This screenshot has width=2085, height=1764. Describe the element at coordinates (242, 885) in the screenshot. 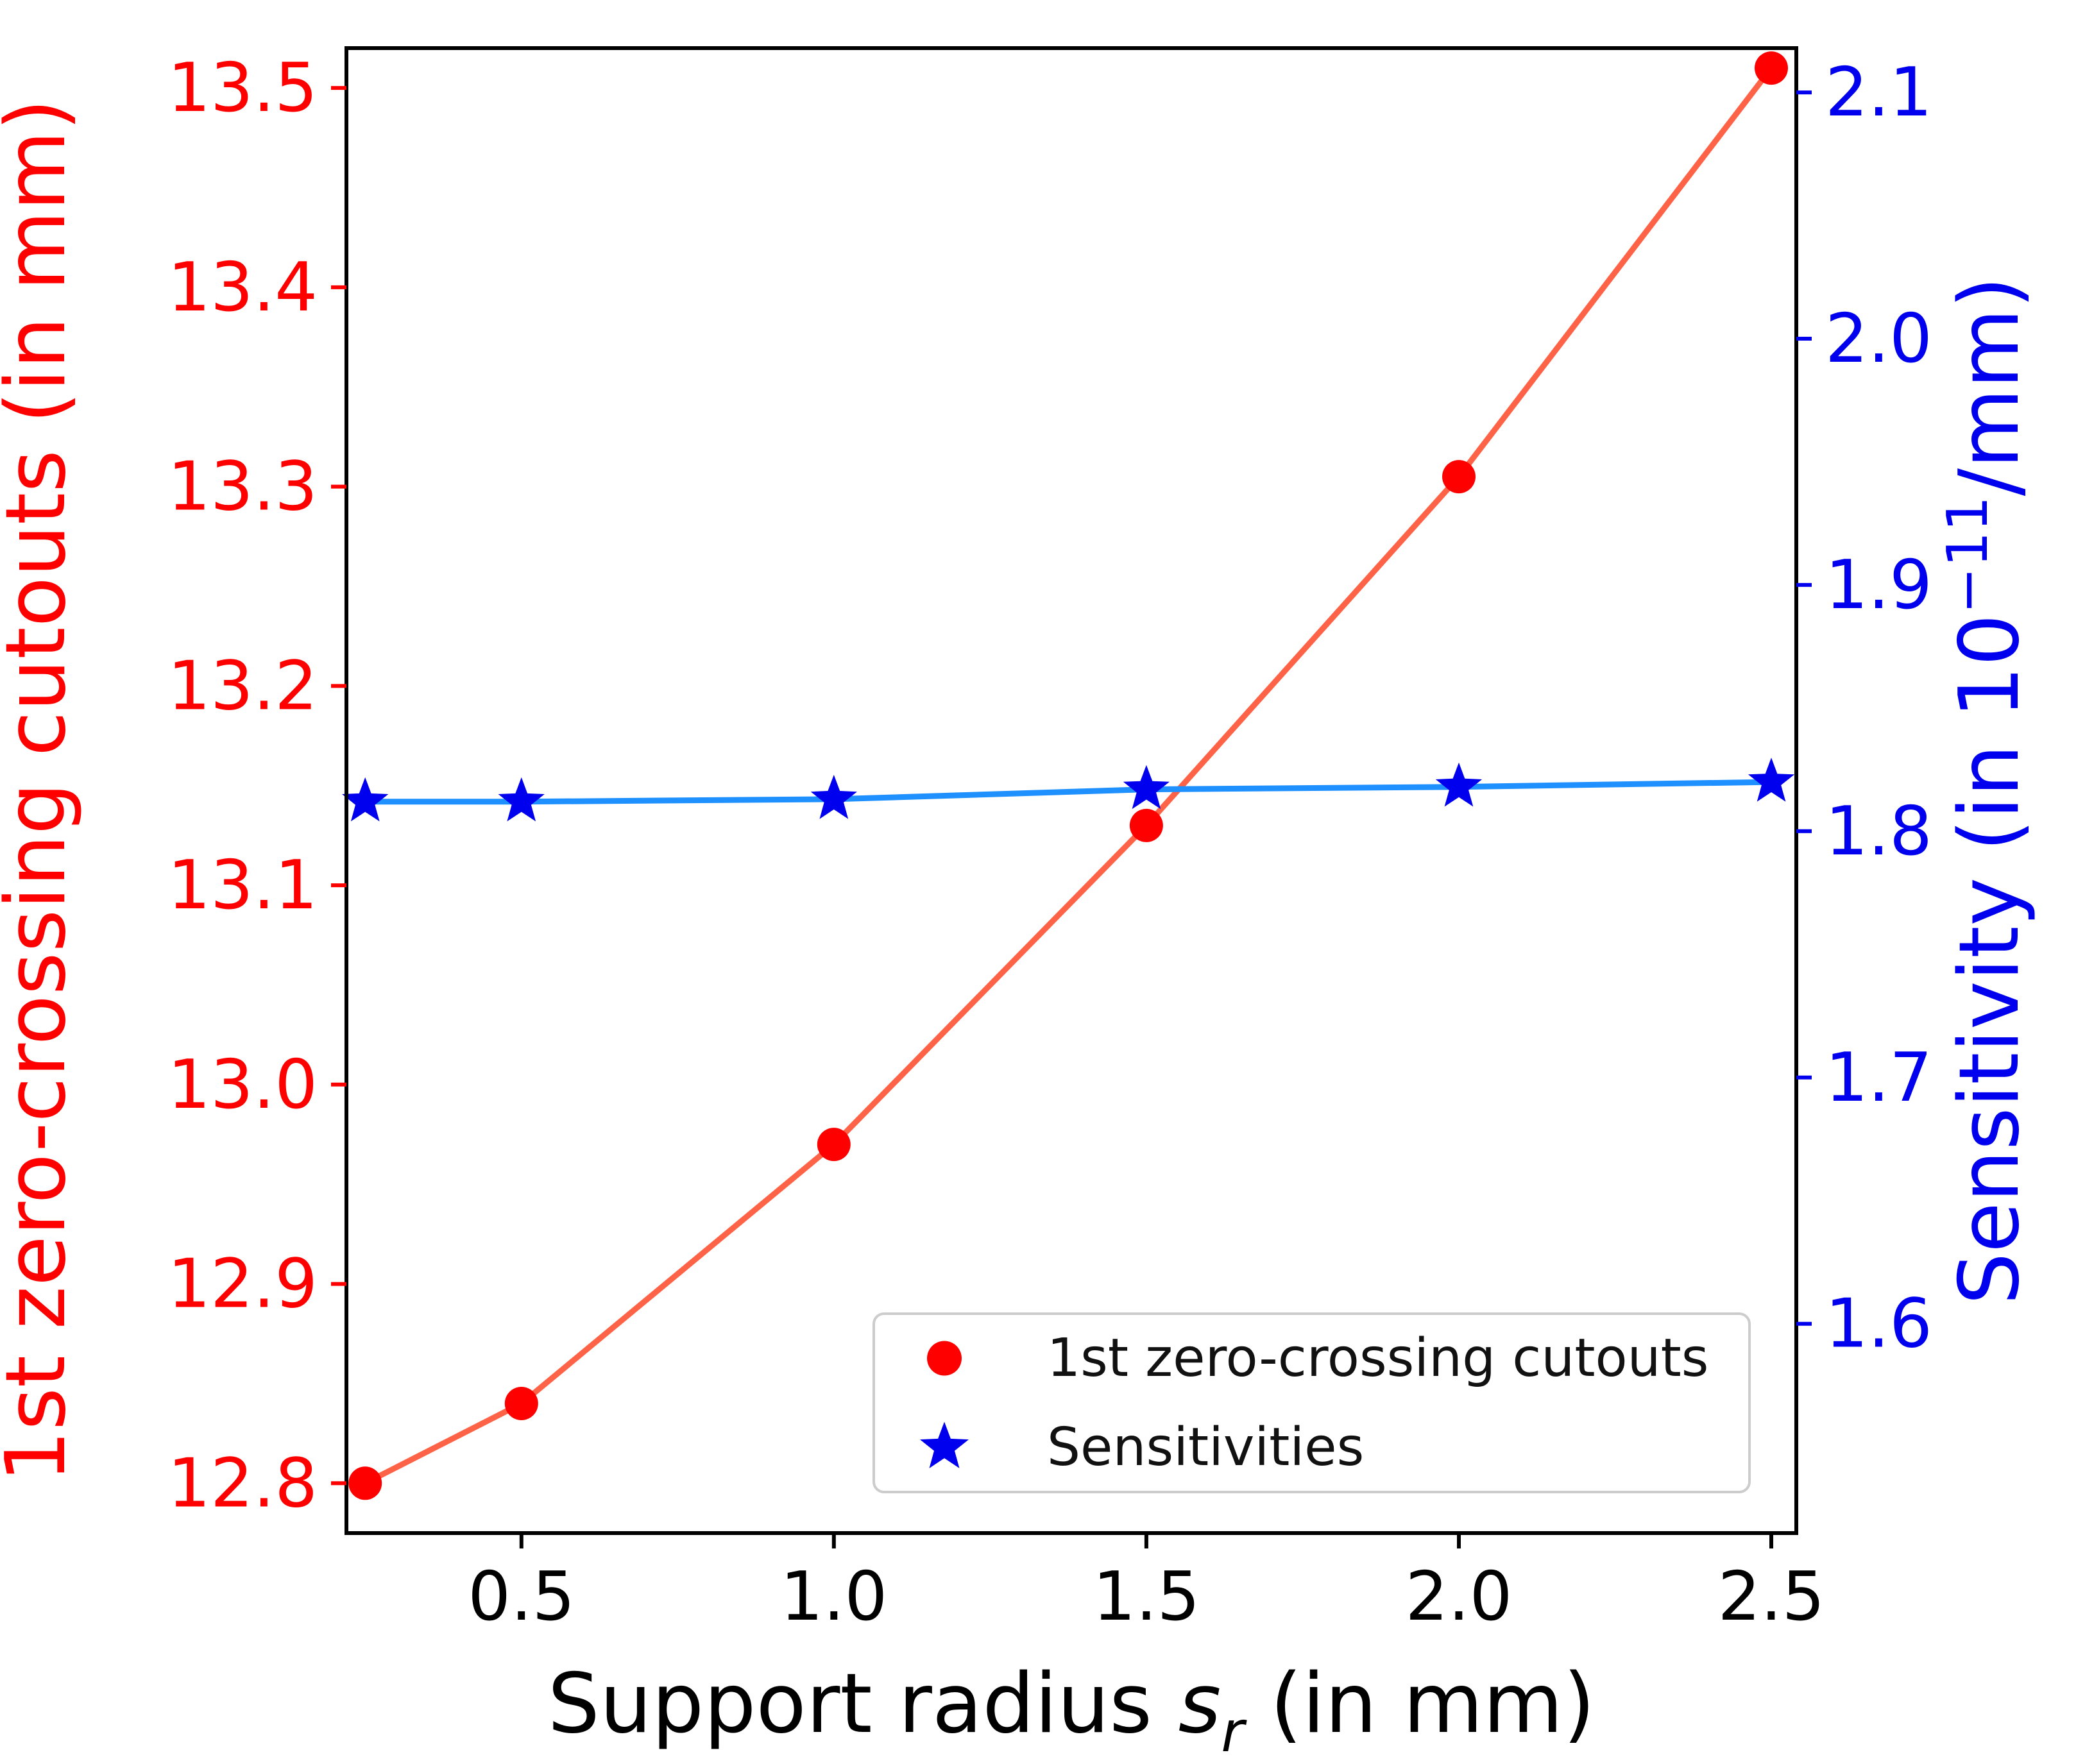

I see `y-left-tick-label: 13.1` at that location.